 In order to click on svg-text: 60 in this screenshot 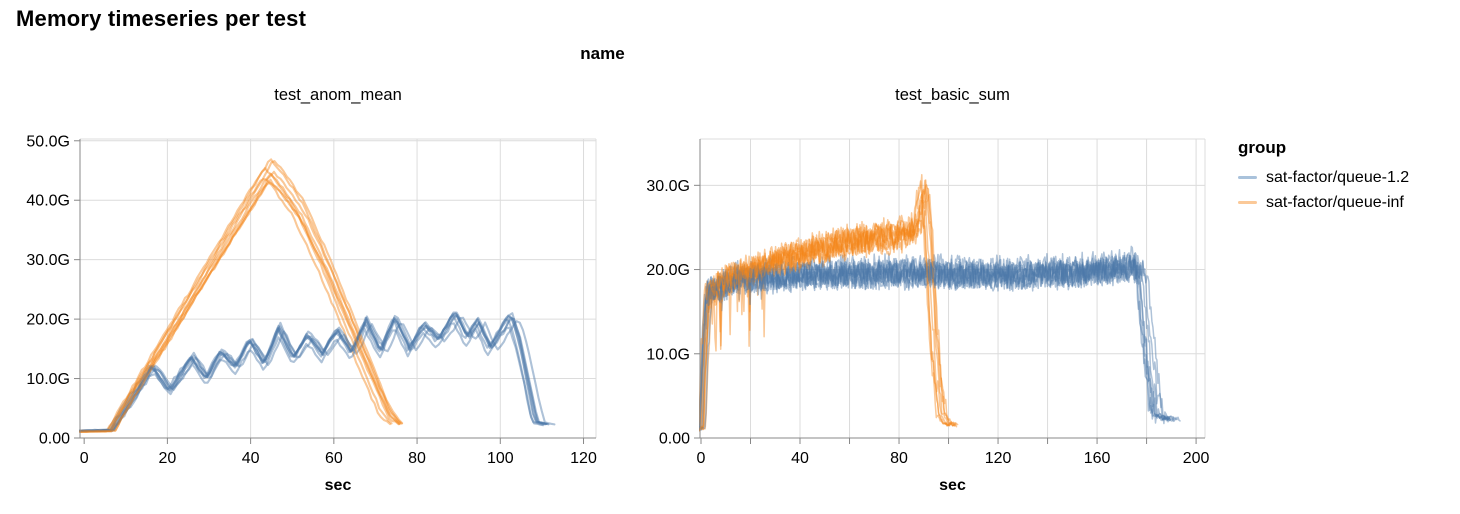, I will do `click(334, 458)`.